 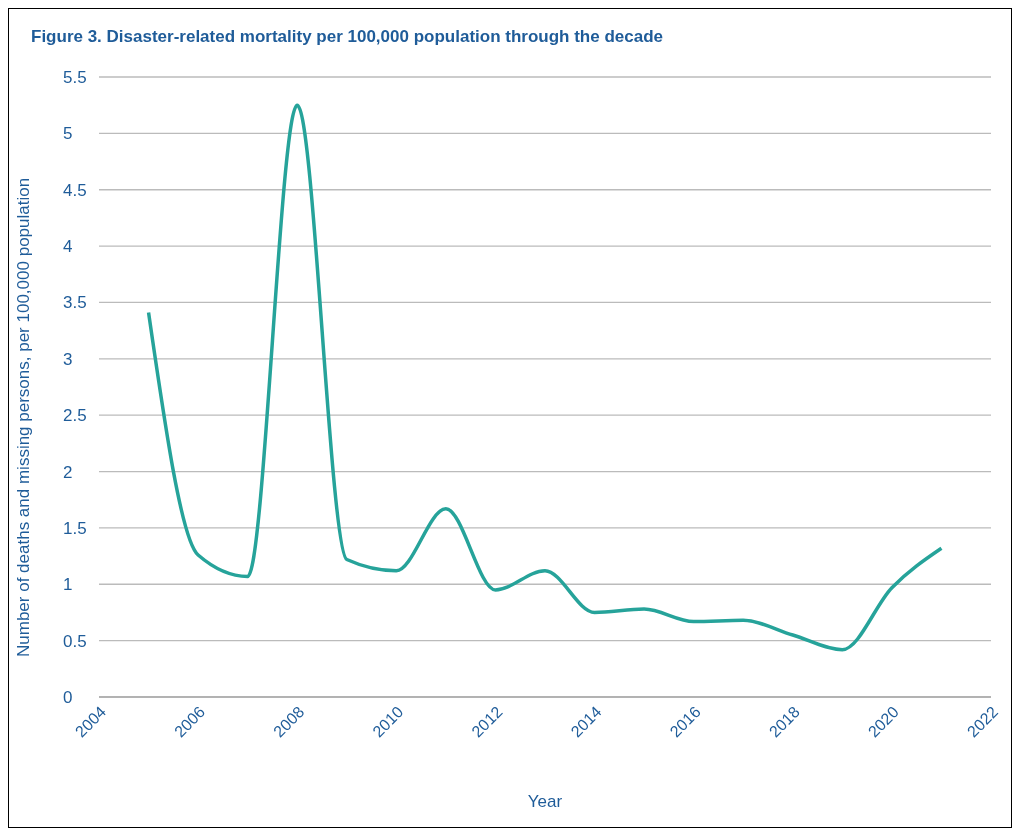 I want to click on y-tick-label: 3, so click(x=68, y=359).